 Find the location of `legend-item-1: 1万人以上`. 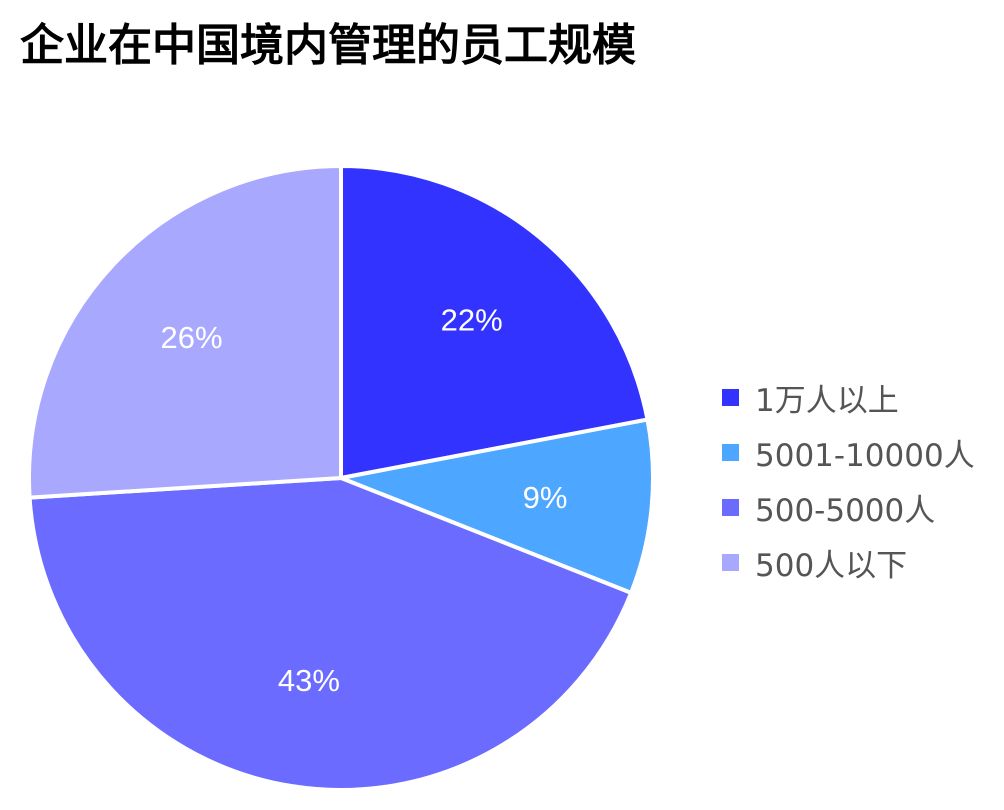

legend-item-1: 1万人以上 is located at coordinates (848, 397).